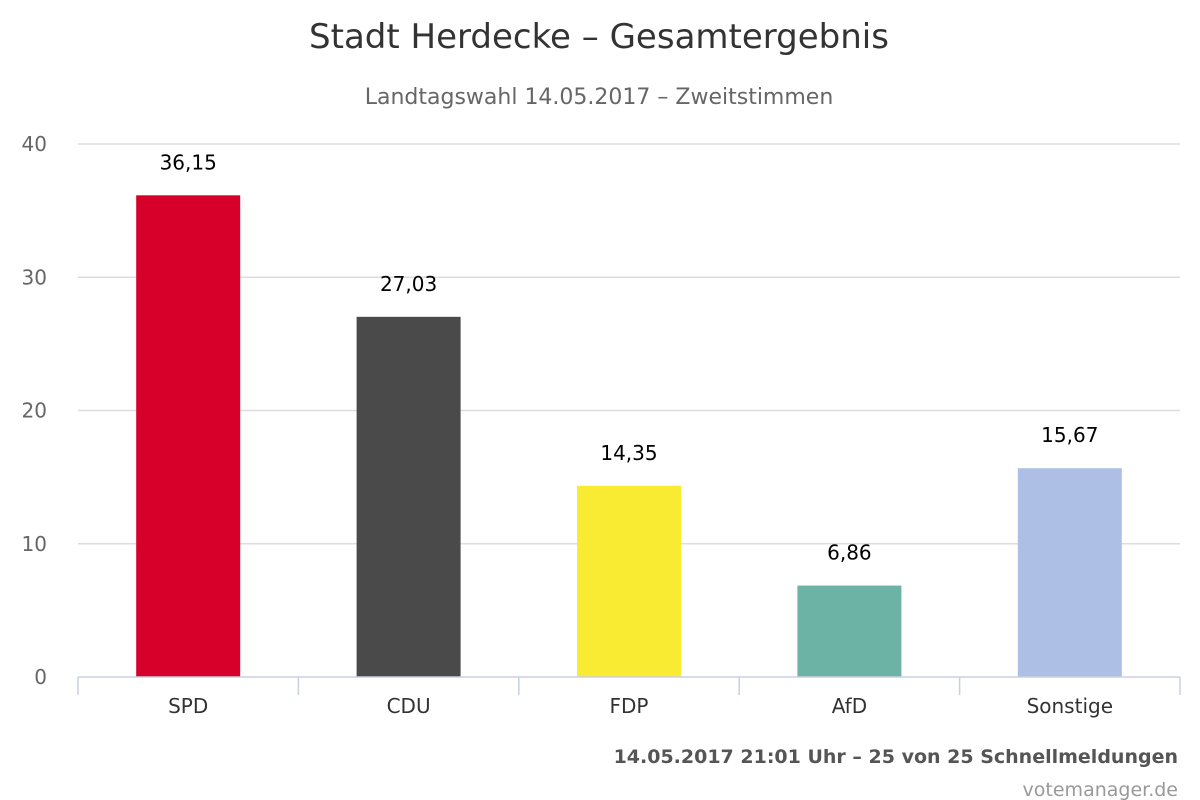 The height and width of the screenshot is (800, 1200). I want to click on footer-credit: votemanager.de, so click(1100, 789).